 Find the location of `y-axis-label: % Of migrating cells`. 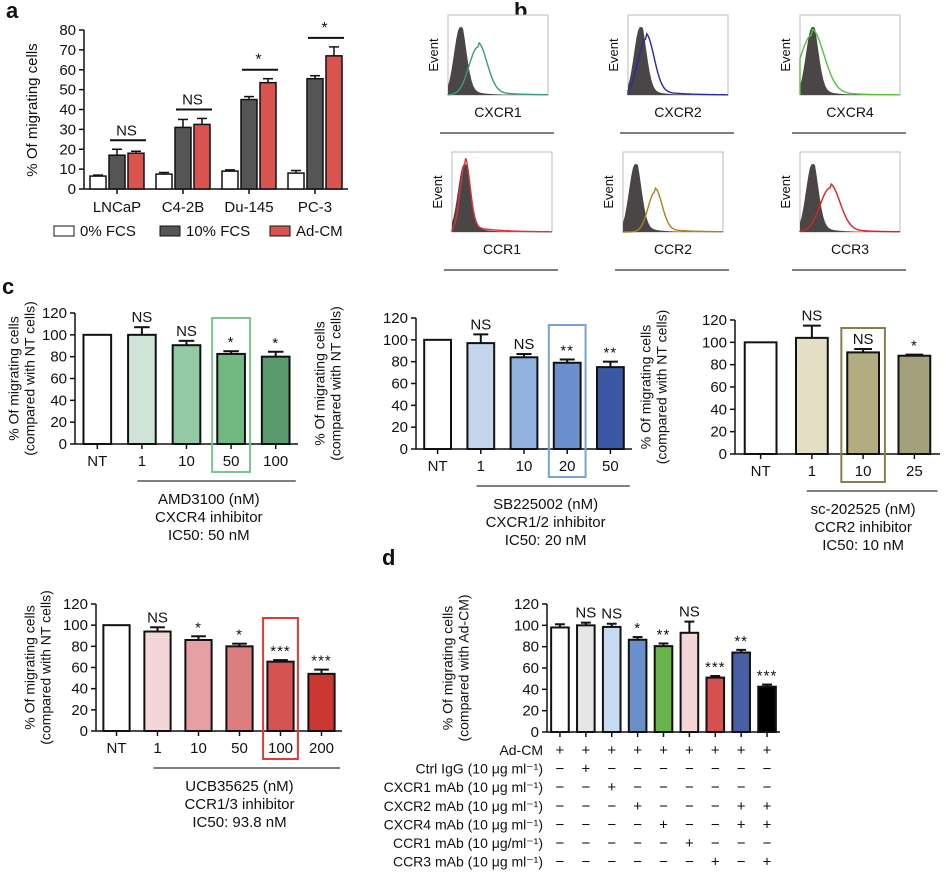

y-axis-label: % Of migrating cells is located at coordinates (32, 109).